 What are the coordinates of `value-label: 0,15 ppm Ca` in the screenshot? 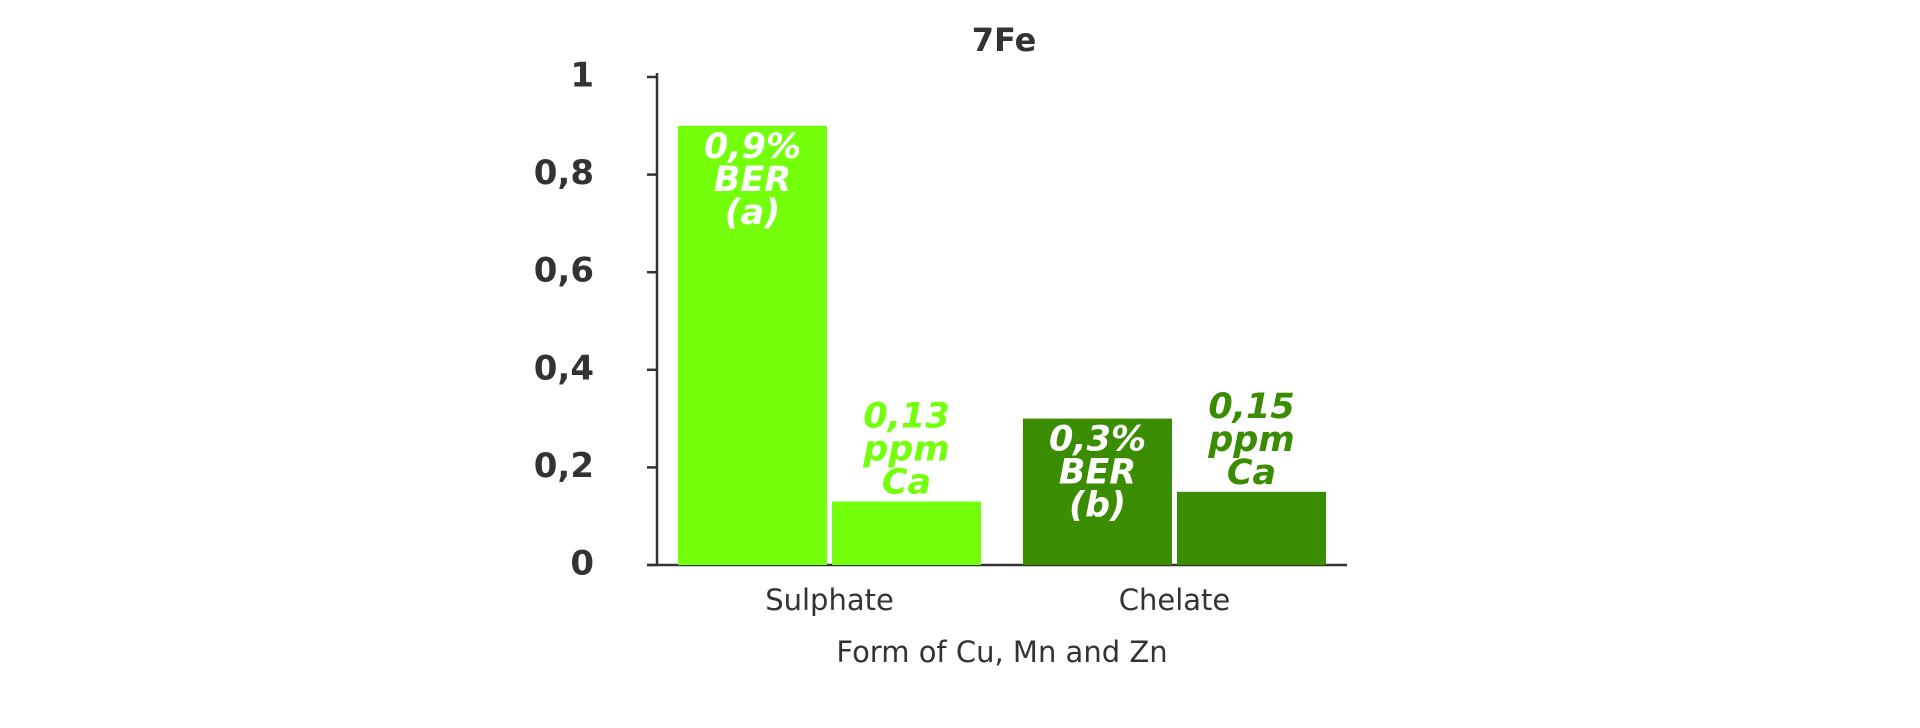 It's located at (1251, 440).